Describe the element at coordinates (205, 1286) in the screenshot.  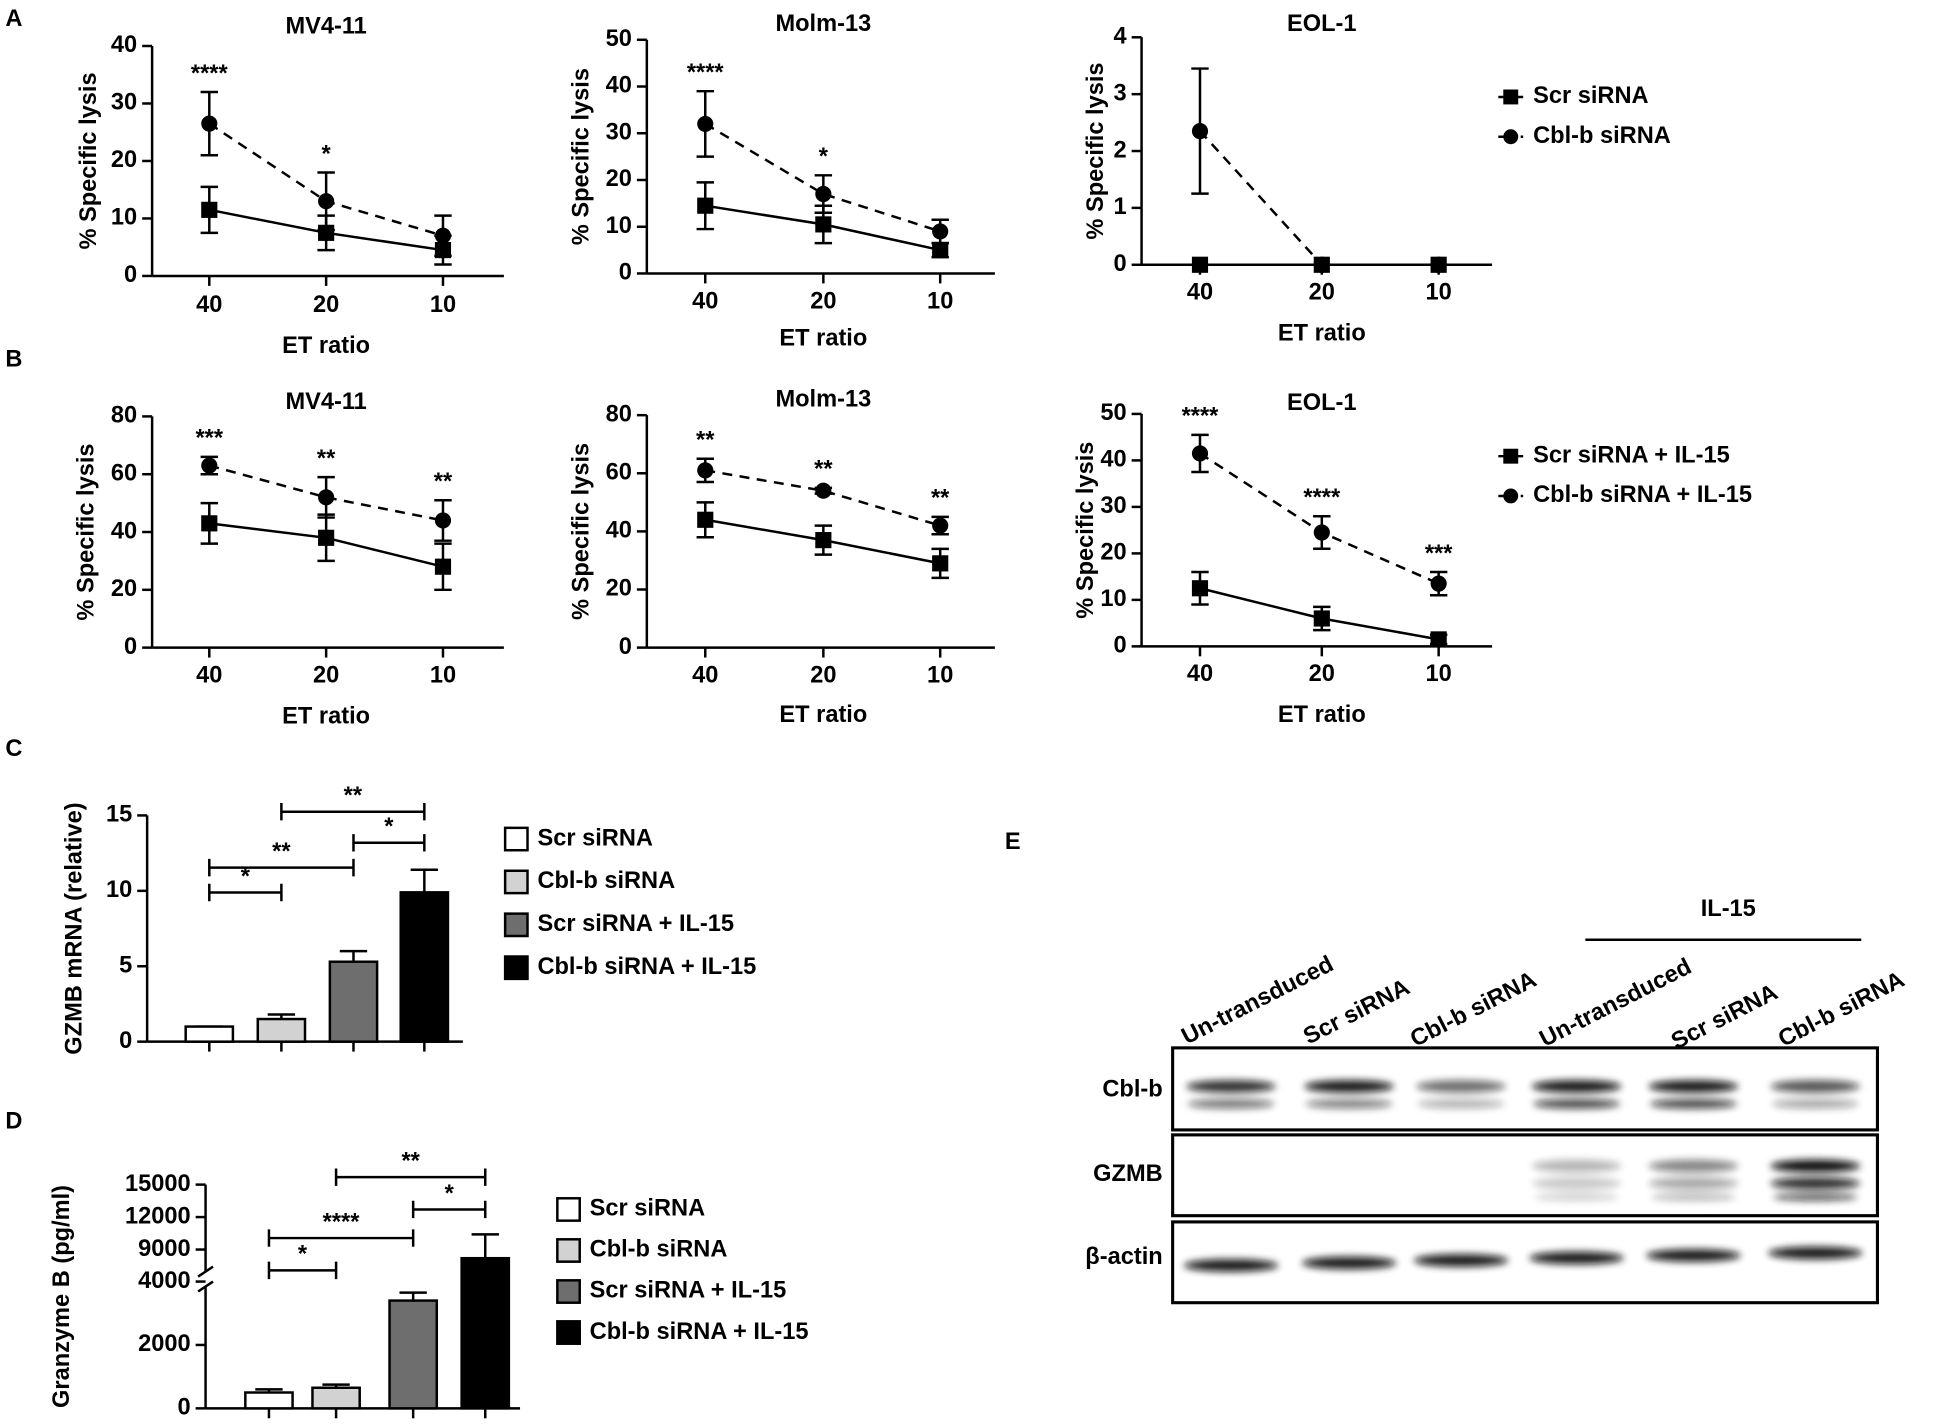
I see `axis-break` at that location.